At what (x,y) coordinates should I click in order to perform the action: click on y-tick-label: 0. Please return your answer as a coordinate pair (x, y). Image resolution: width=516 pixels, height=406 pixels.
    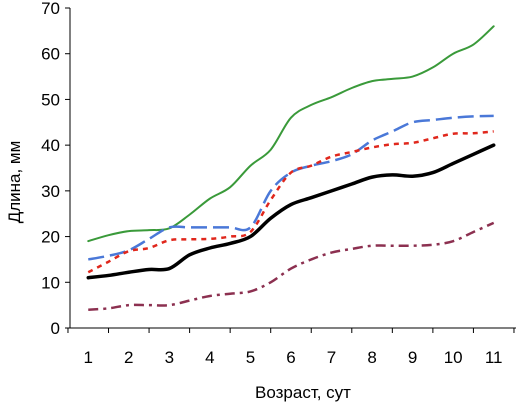
    Looking at the image, I should click on (55, 328).